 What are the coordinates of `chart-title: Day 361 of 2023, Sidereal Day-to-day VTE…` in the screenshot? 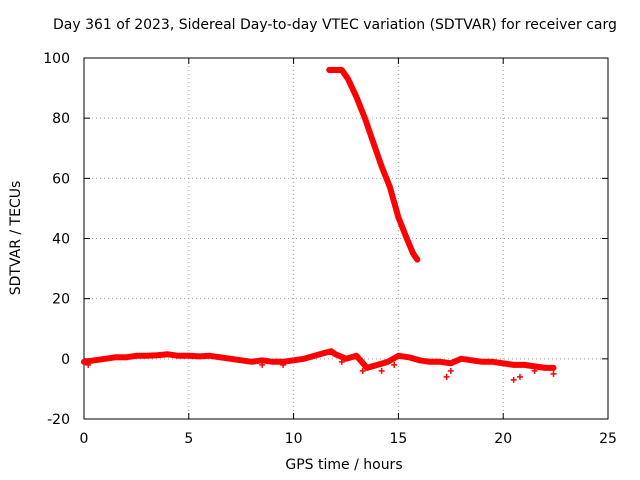 It's located at (335, 25).